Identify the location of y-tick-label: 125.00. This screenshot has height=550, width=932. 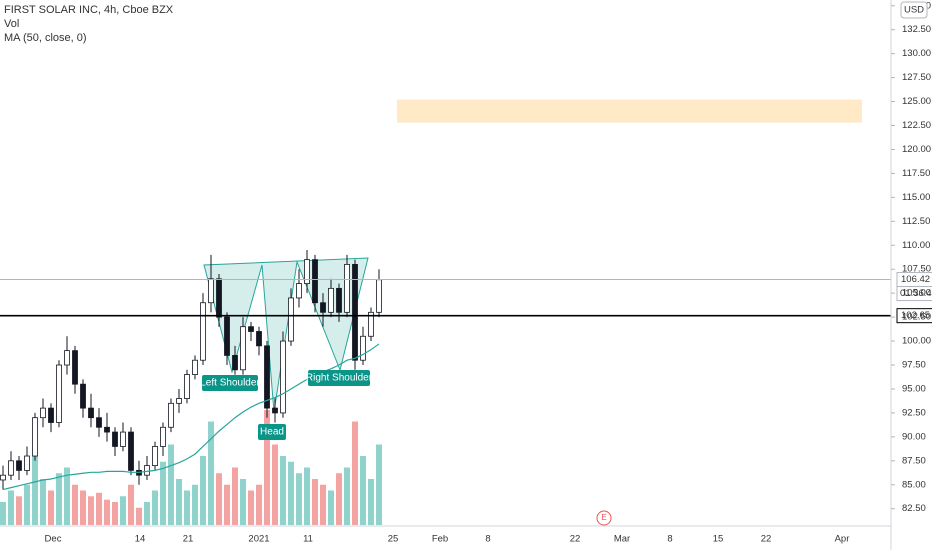
(916, 101).